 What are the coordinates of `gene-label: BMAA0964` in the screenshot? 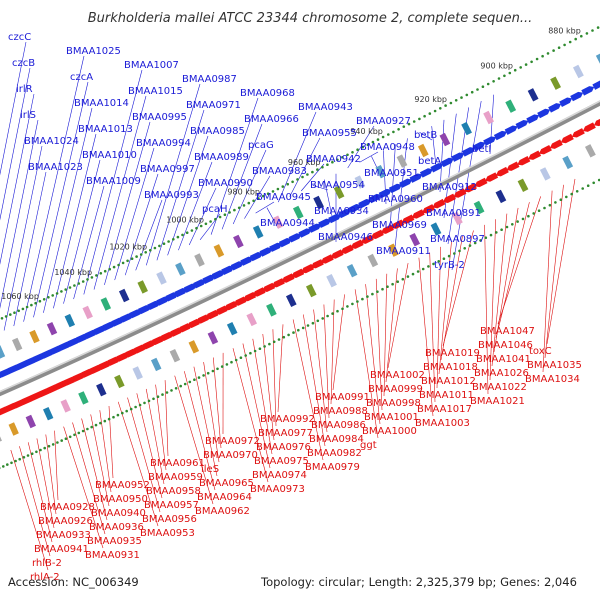 It's located at (224, 497).